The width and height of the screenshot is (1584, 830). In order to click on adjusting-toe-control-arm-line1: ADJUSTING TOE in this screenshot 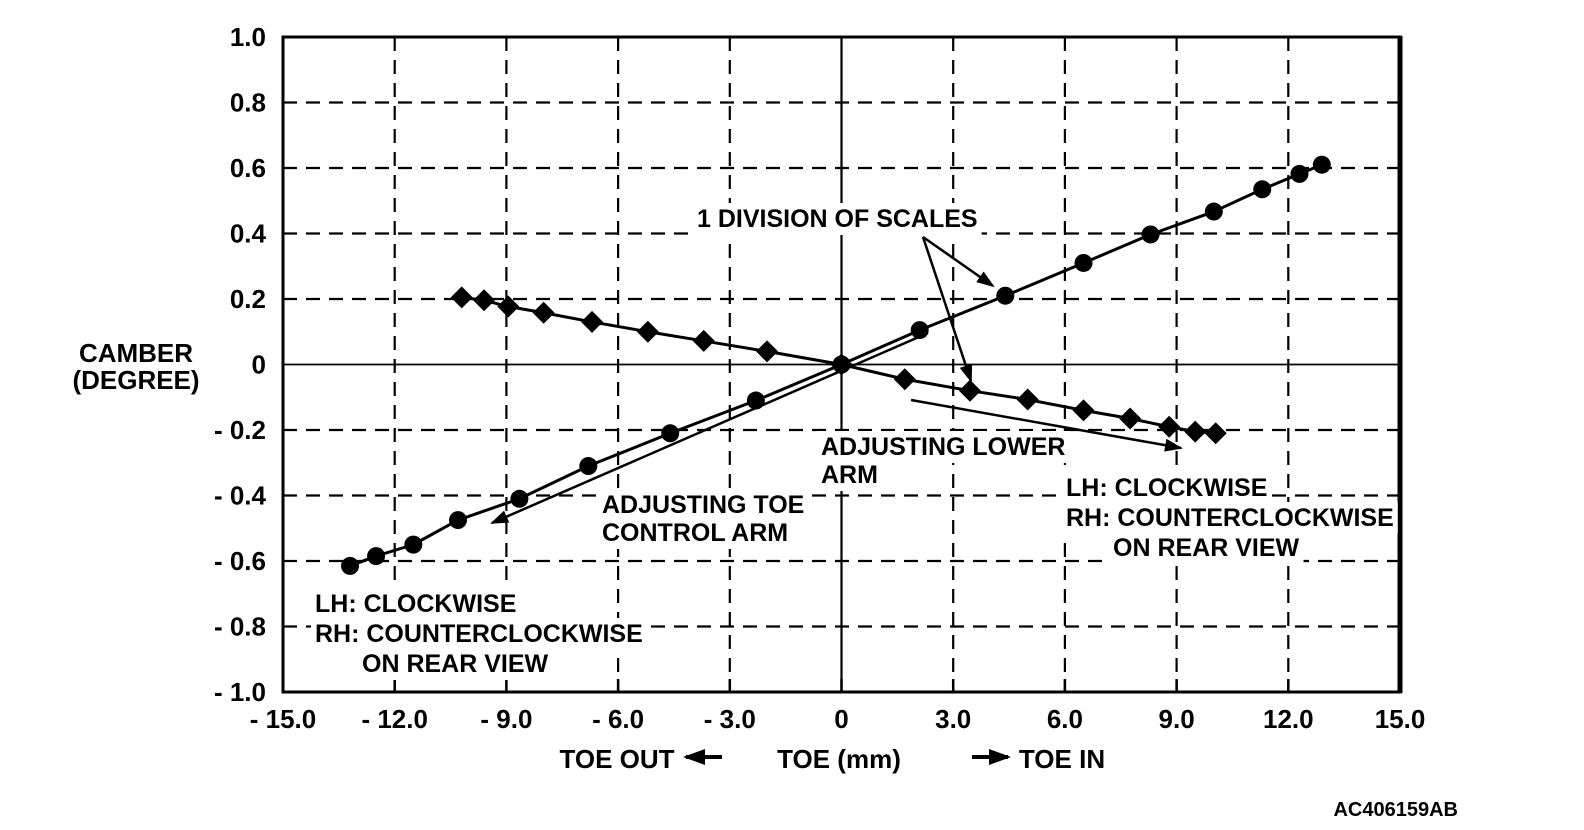, I will do `click(703, 505)`.